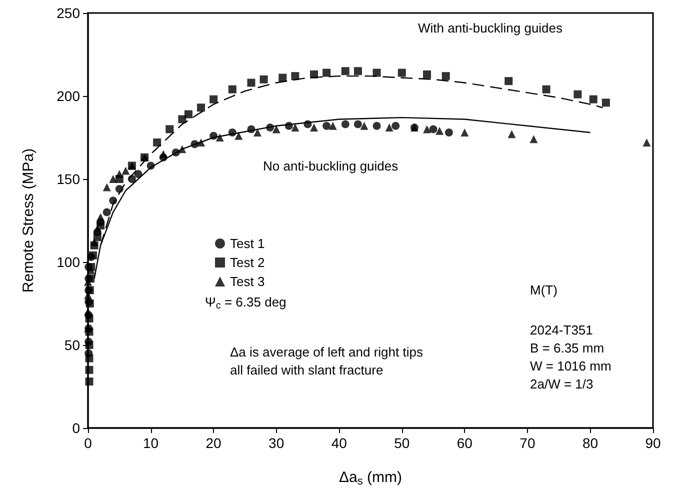 The width and height of the screenshot is (693, 499). I want to click on x-tick-label: 40, so click(339, 443).